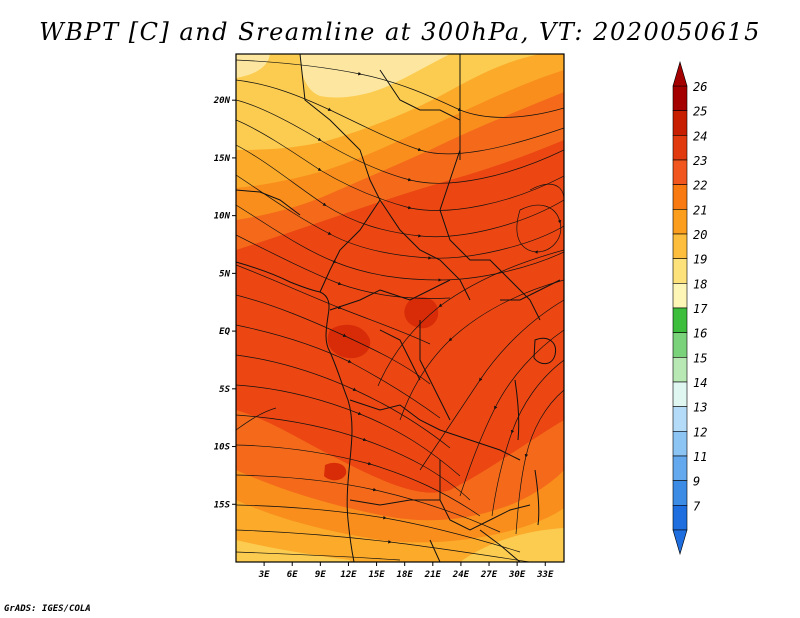  I want to click on lon-label: 6E, so click(292, 575).